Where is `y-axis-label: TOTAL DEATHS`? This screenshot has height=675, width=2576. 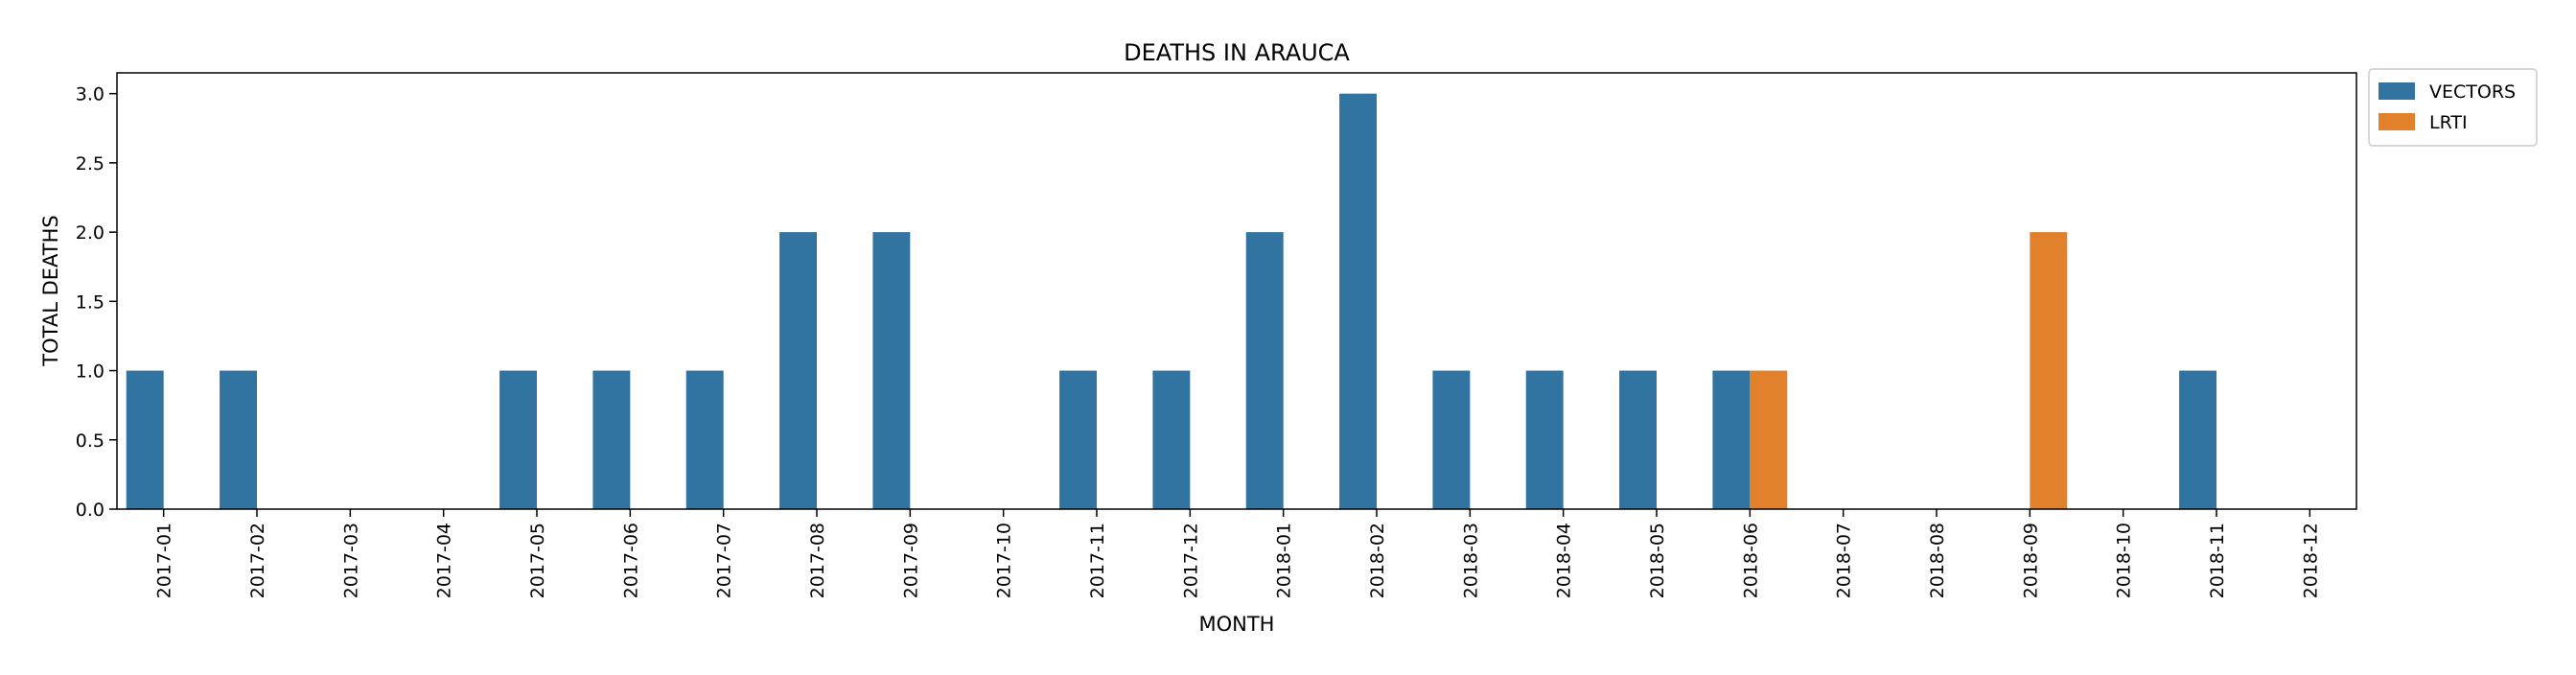
y-axis-label: TOTAL DEATHS is located at coordinates (51, 290).